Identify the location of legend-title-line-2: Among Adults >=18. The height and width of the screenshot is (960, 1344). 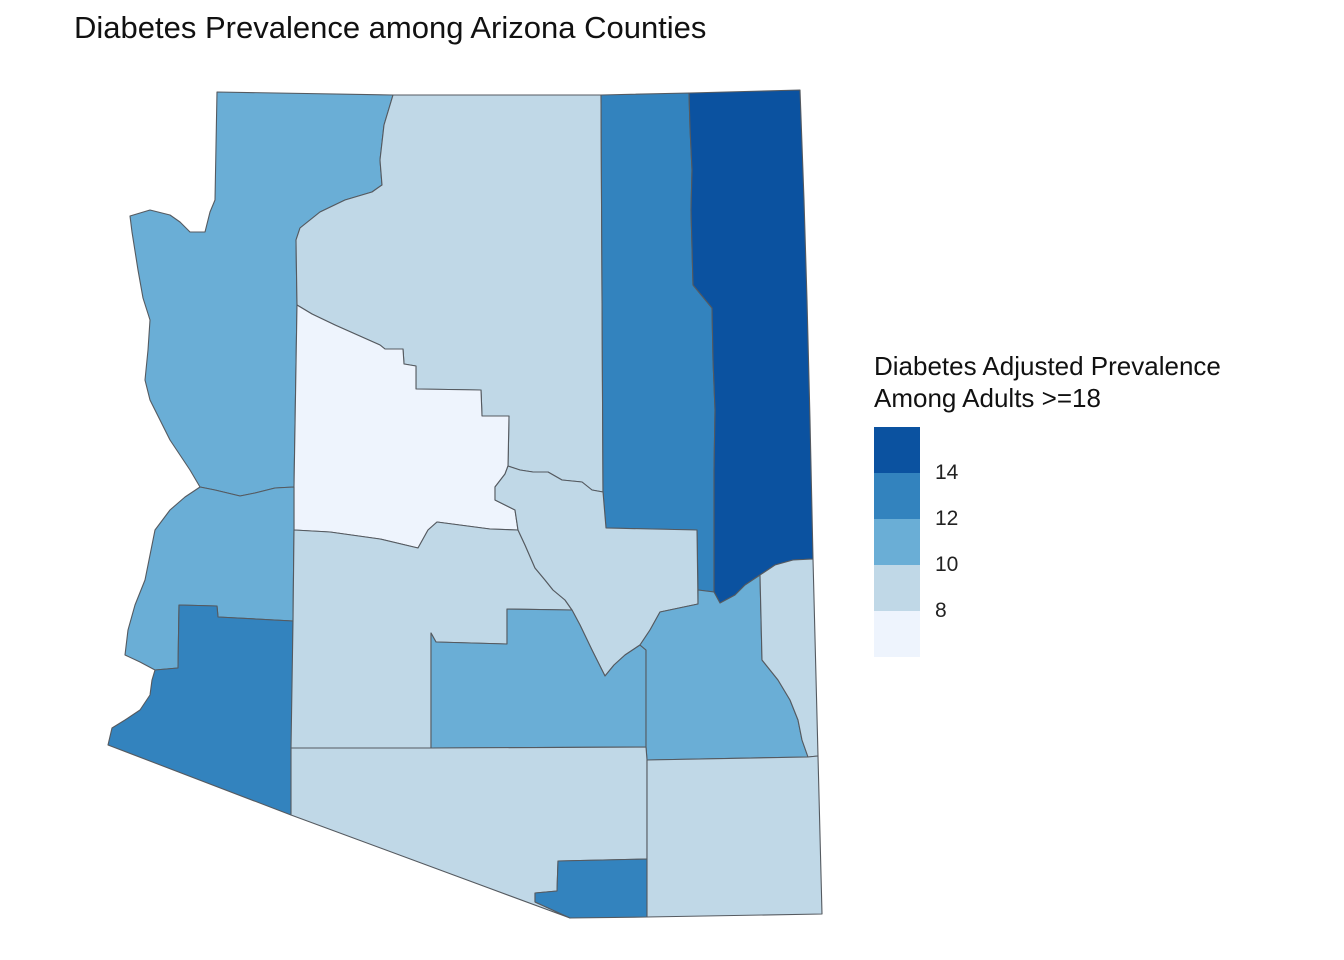
(987, 398).